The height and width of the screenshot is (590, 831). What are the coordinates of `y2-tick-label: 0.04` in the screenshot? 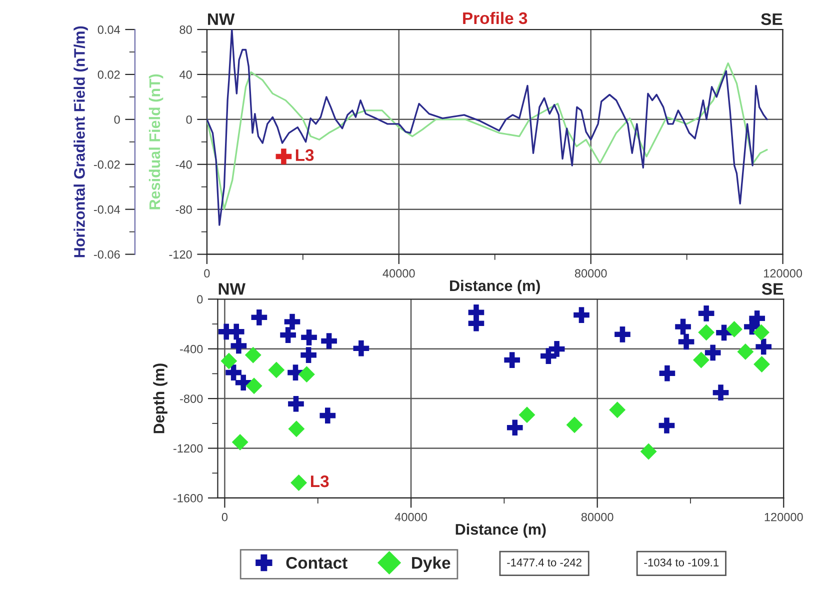 It's located at (109, 30).